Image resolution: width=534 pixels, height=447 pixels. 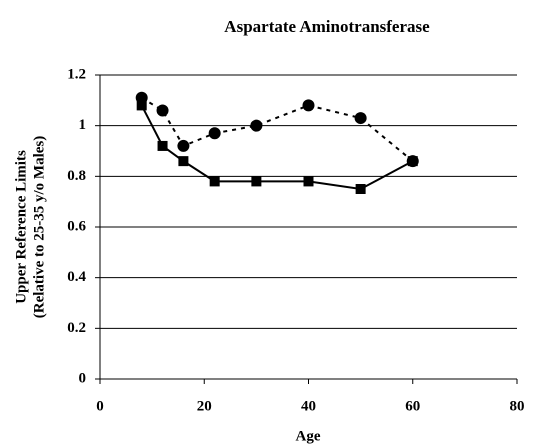 I want to click on x-axis-label: Age, so click(x=308, y=436).